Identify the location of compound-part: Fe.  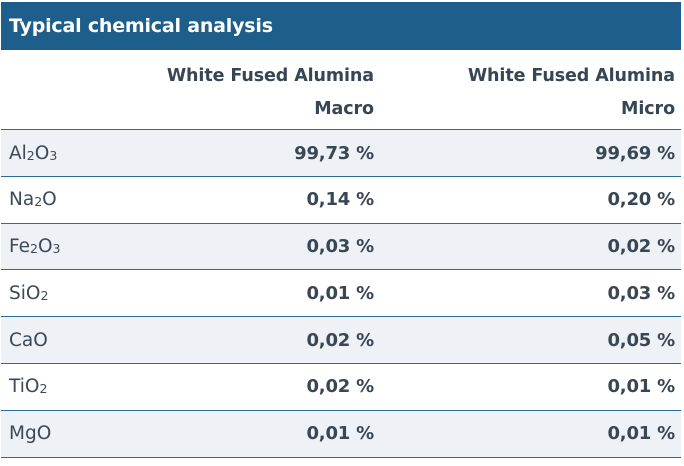
(20, 247).